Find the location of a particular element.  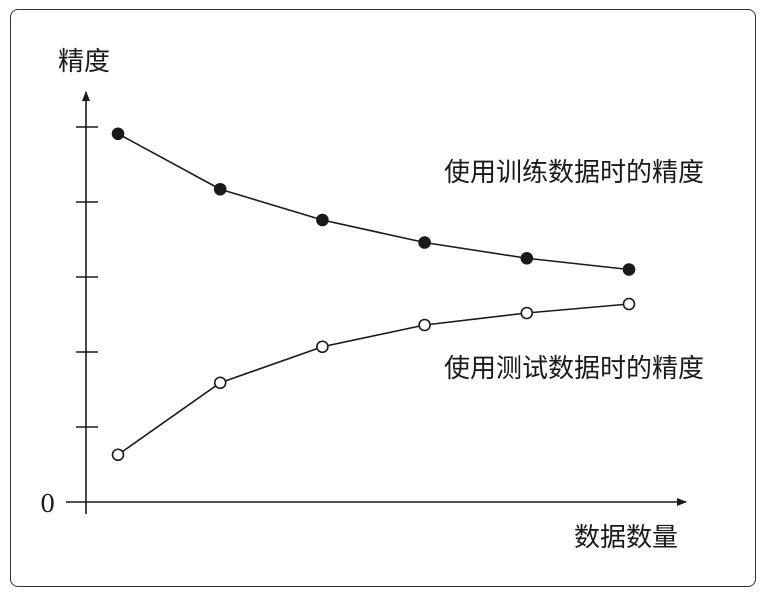

y-origin-label: 0 is located at coordinates (47, 504).